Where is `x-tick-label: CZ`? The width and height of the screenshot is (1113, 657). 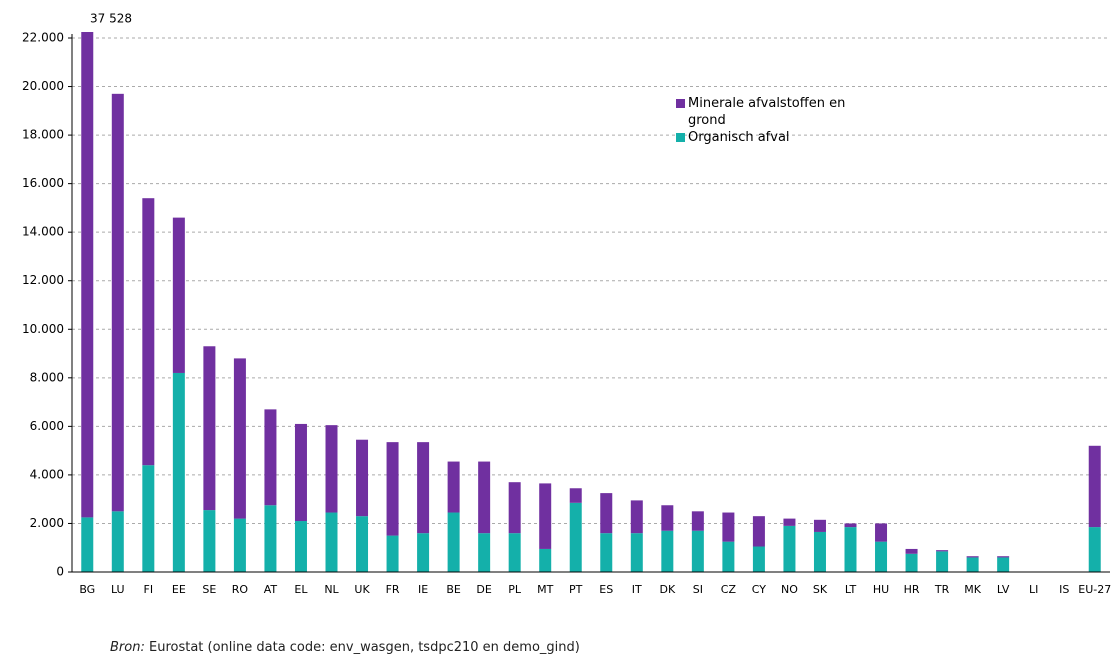
x-tick-label: CZ is located at coordinates (729, 589).